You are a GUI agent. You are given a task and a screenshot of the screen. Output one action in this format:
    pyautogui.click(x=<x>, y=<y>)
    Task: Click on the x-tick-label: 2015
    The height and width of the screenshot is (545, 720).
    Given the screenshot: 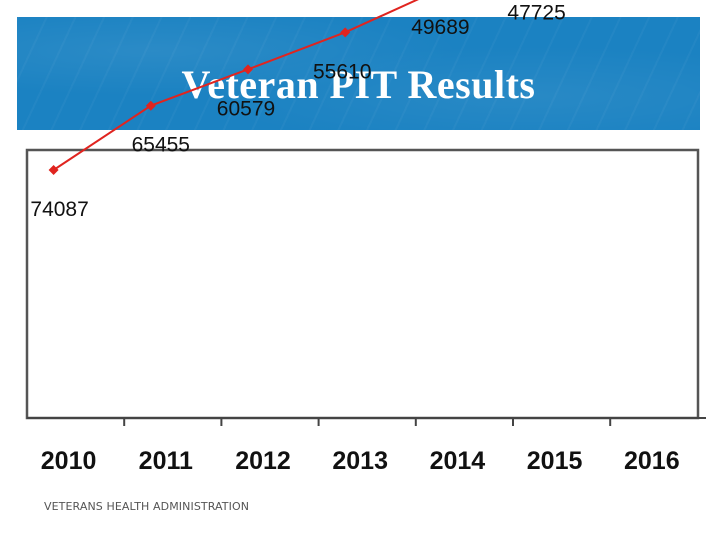 What is the action you would take?
    pyautogui.click(x=555, y=461)
    